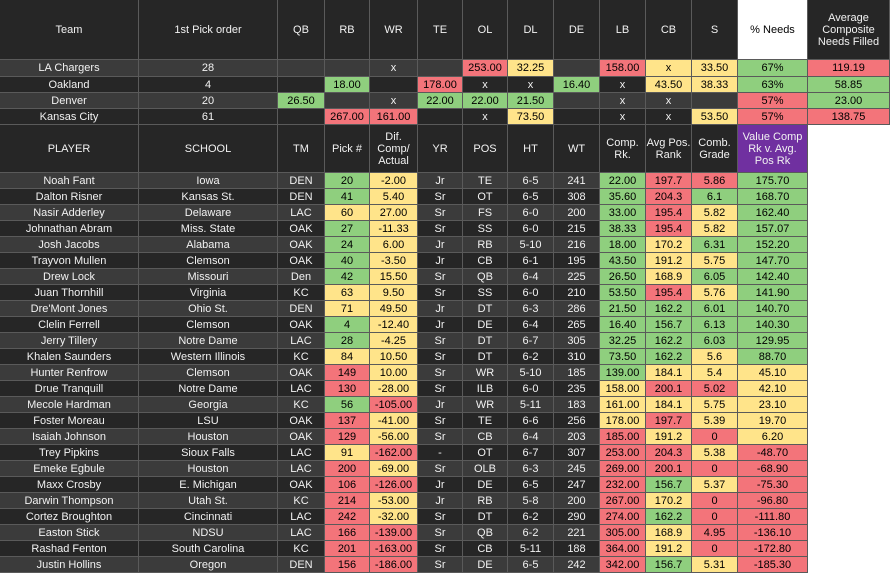 The height and width of the screenshot is (573, 890). Describe the element at coordinates (440, 517) in the screenshot. I see `player-row-21-col-5: Sr` at that location.